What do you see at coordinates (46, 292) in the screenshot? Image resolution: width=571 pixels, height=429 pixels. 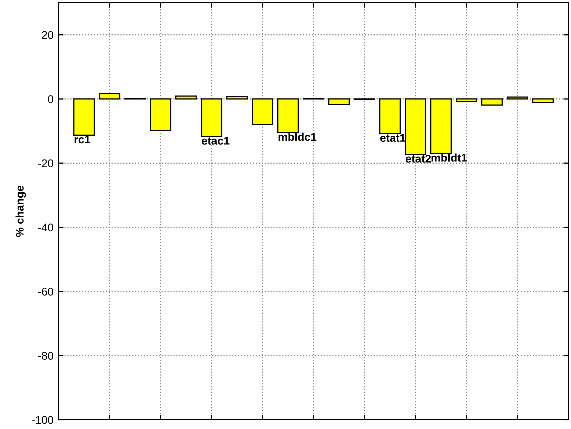 I see `y-tick-label: -60` at bounding box center [46, 292].